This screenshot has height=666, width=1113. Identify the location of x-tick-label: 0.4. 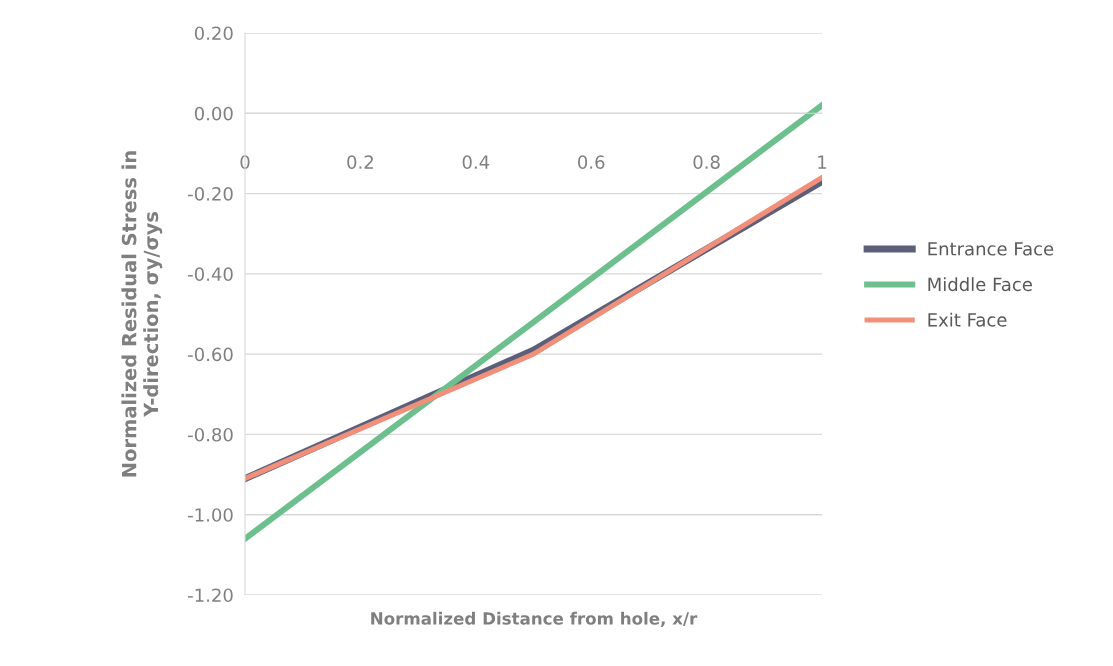
(476, 162).